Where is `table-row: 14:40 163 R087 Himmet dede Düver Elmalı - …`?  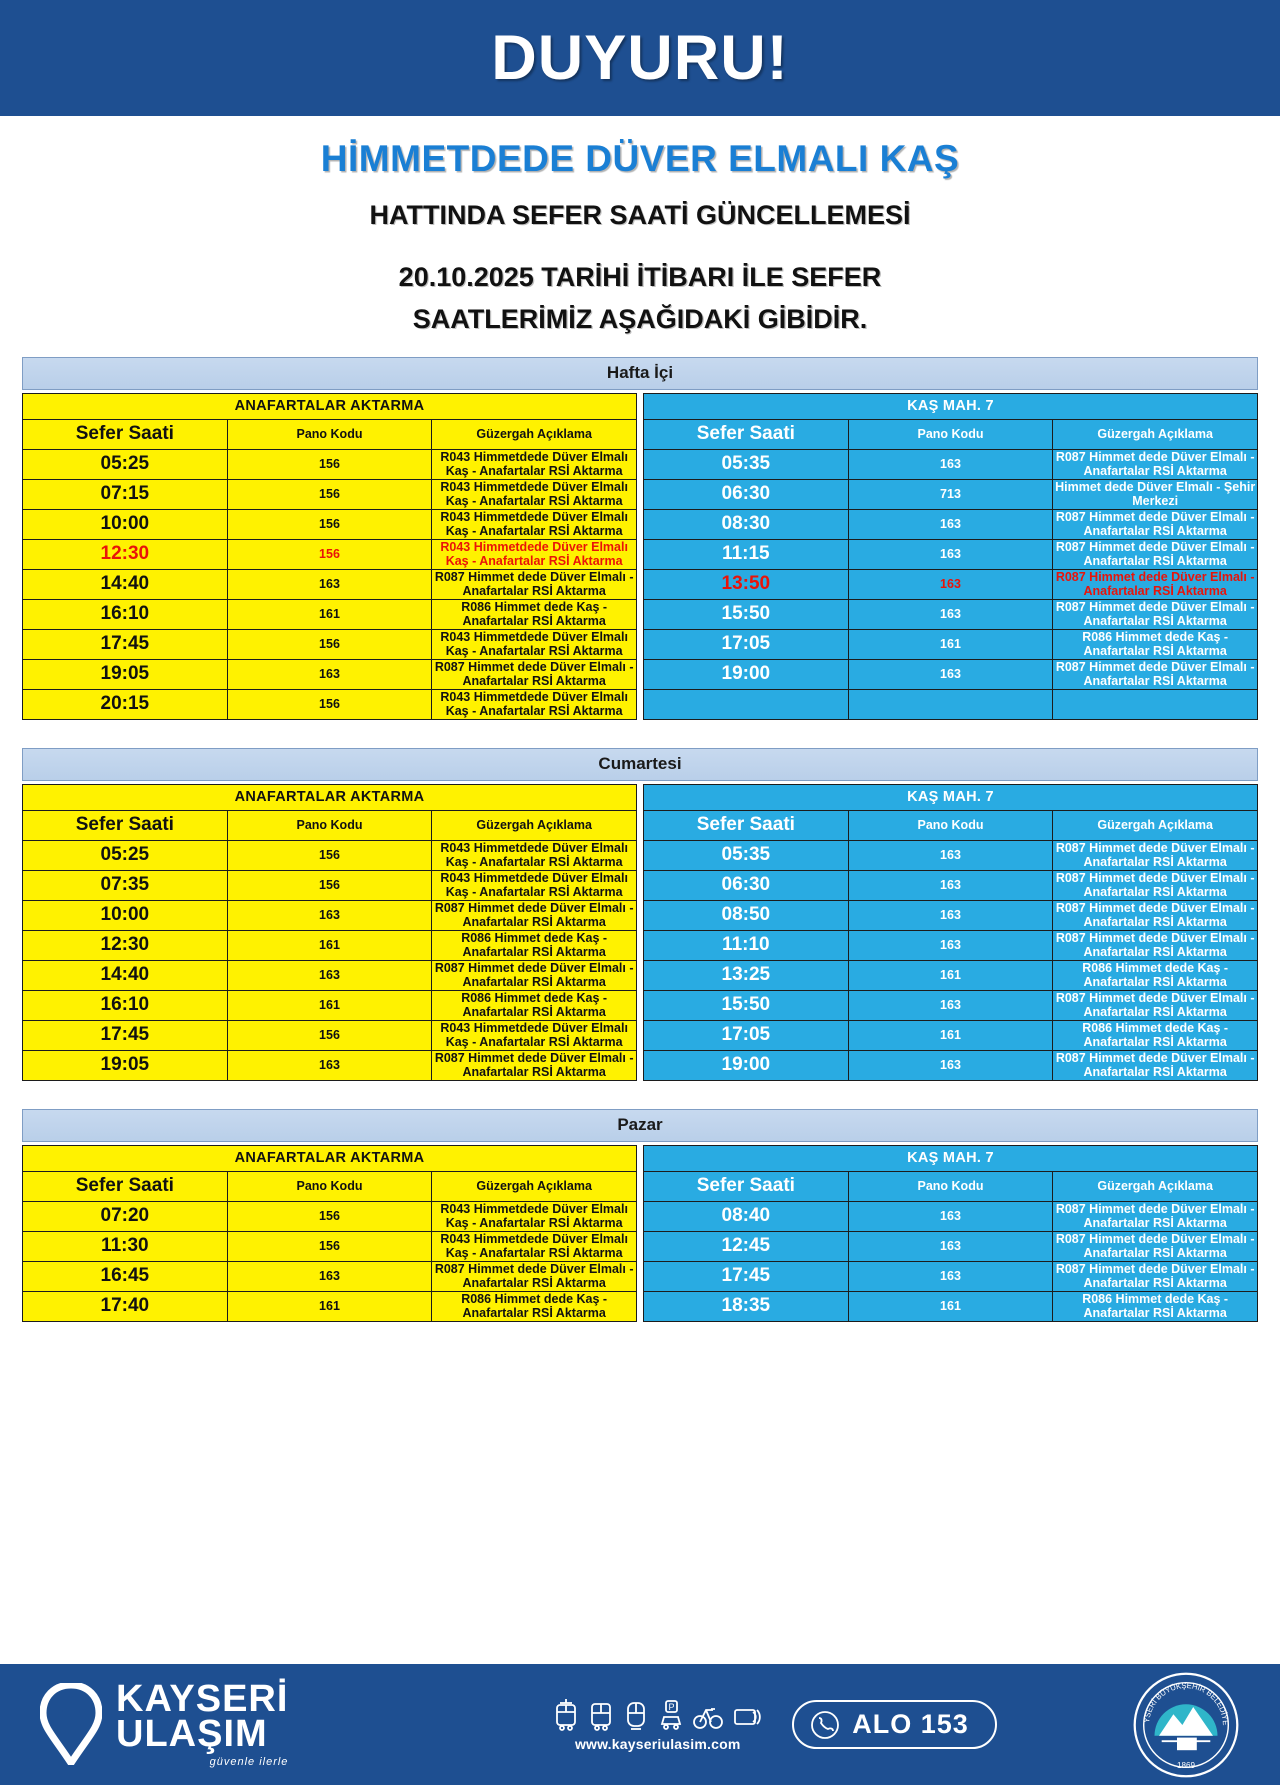 table-row: 14:40 163 R087 Himmet dede Düver Elmalı - … is located at coordinates (329, 584).